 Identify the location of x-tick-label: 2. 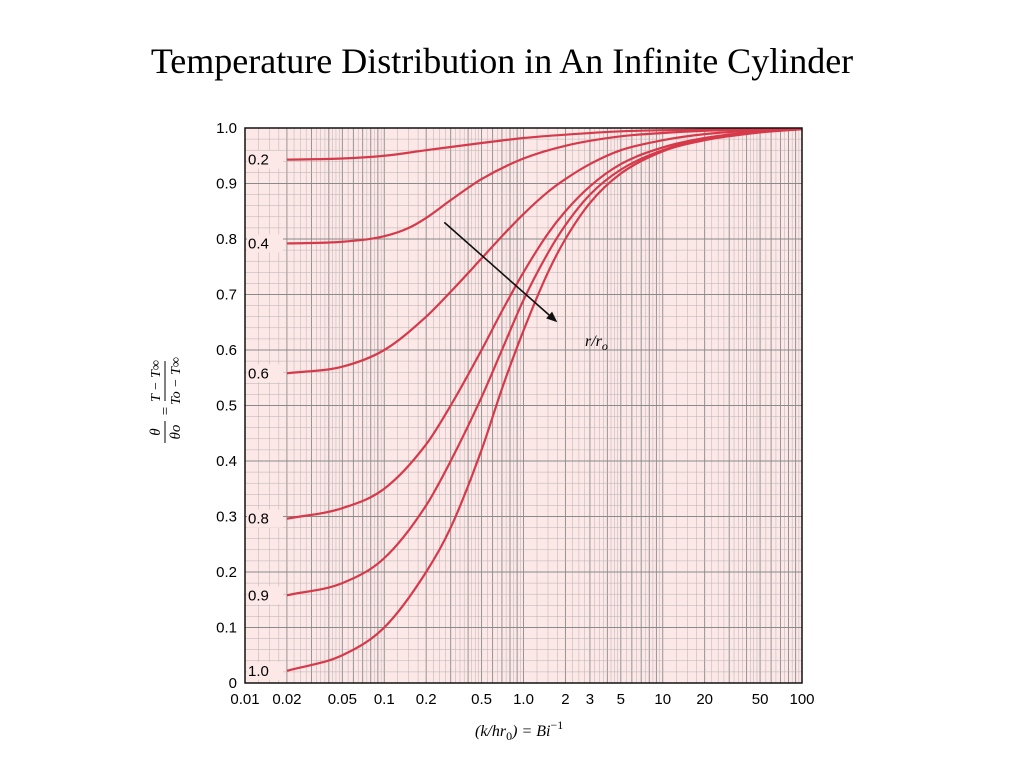
(565, 699).